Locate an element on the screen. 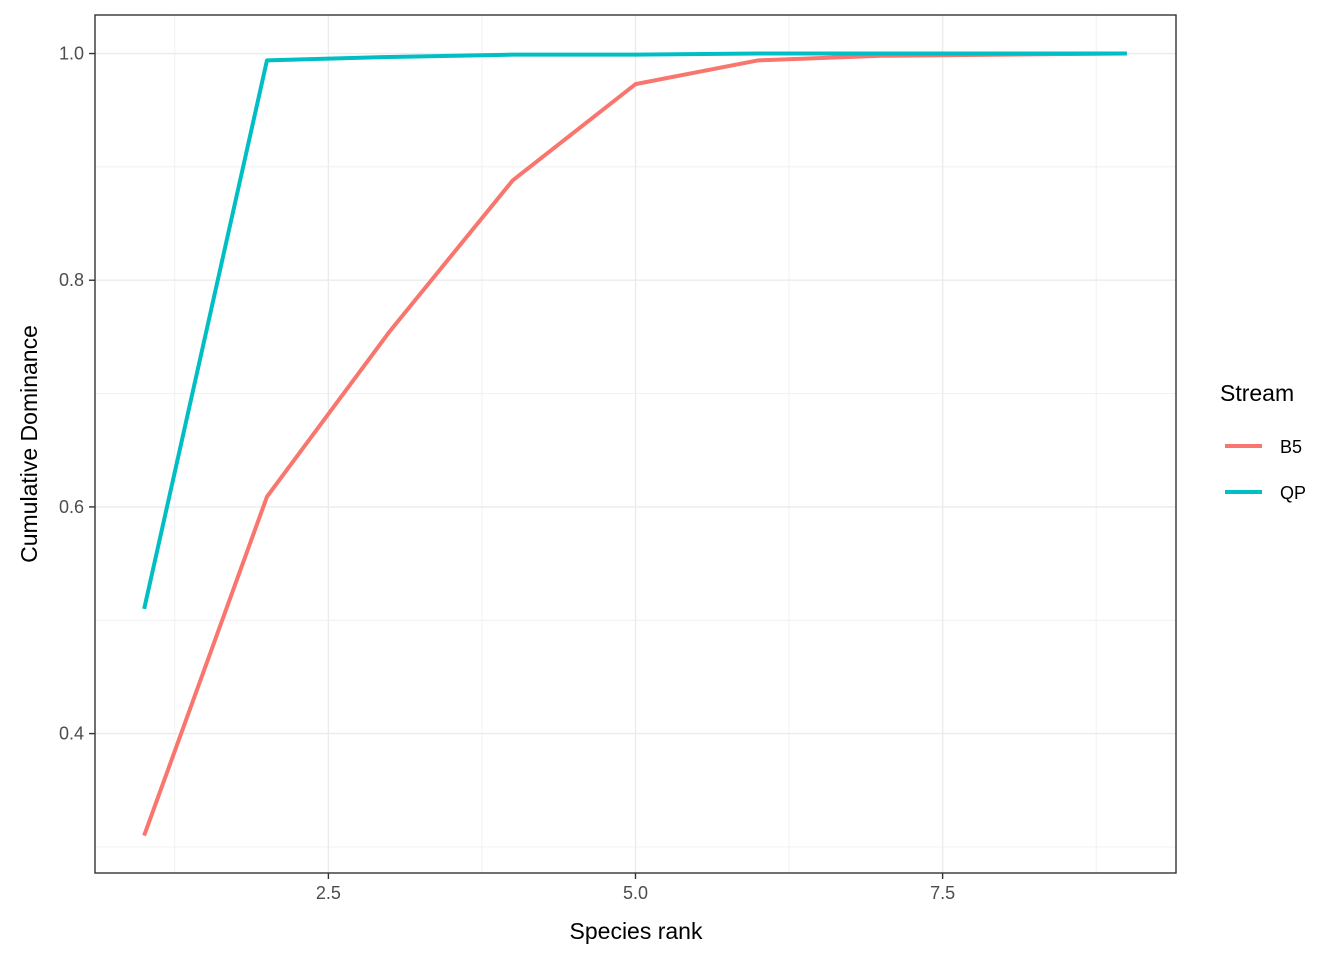 The image size is (1344, 960). legend-title: Stream is located at coordinates (1257, 393).